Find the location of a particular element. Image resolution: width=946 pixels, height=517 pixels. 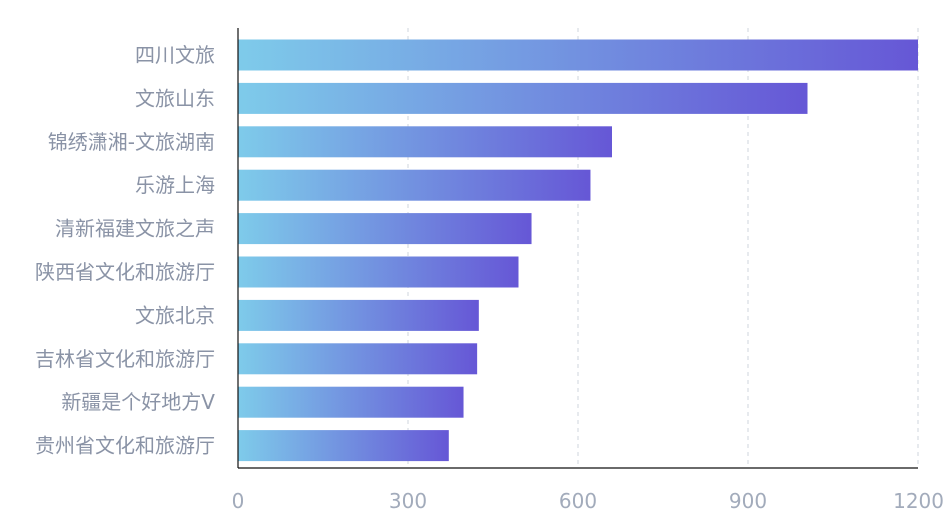

category-label-6: 陕西省文化和旅游厅 is located at coordinates (125, 272).